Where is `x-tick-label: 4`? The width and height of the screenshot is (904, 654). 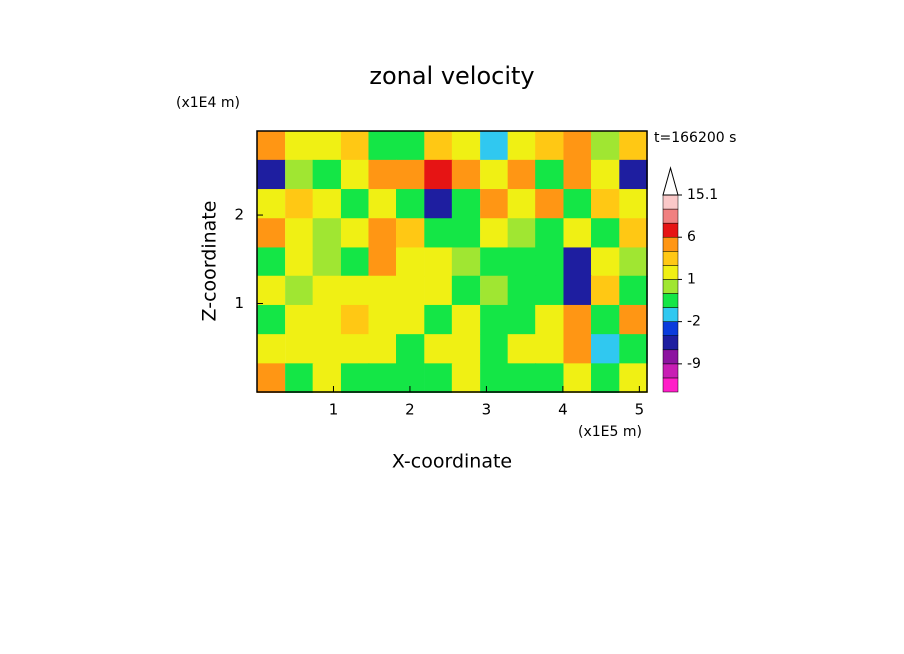 x-tick-label: 4 is located at coordinates (563, 410).